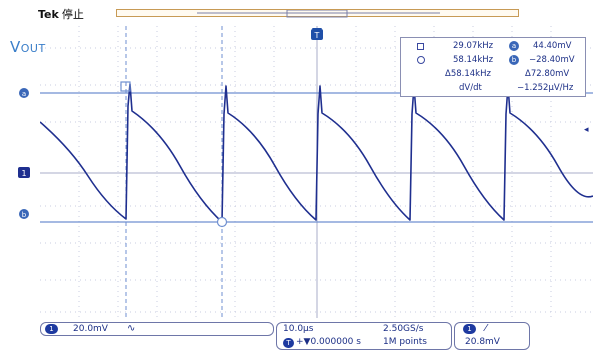 The image size is (593, 351). Describe the element at coordinates (90, 329) in the screenshot. I see `channel-1-scale: 20.0mV` at that location.